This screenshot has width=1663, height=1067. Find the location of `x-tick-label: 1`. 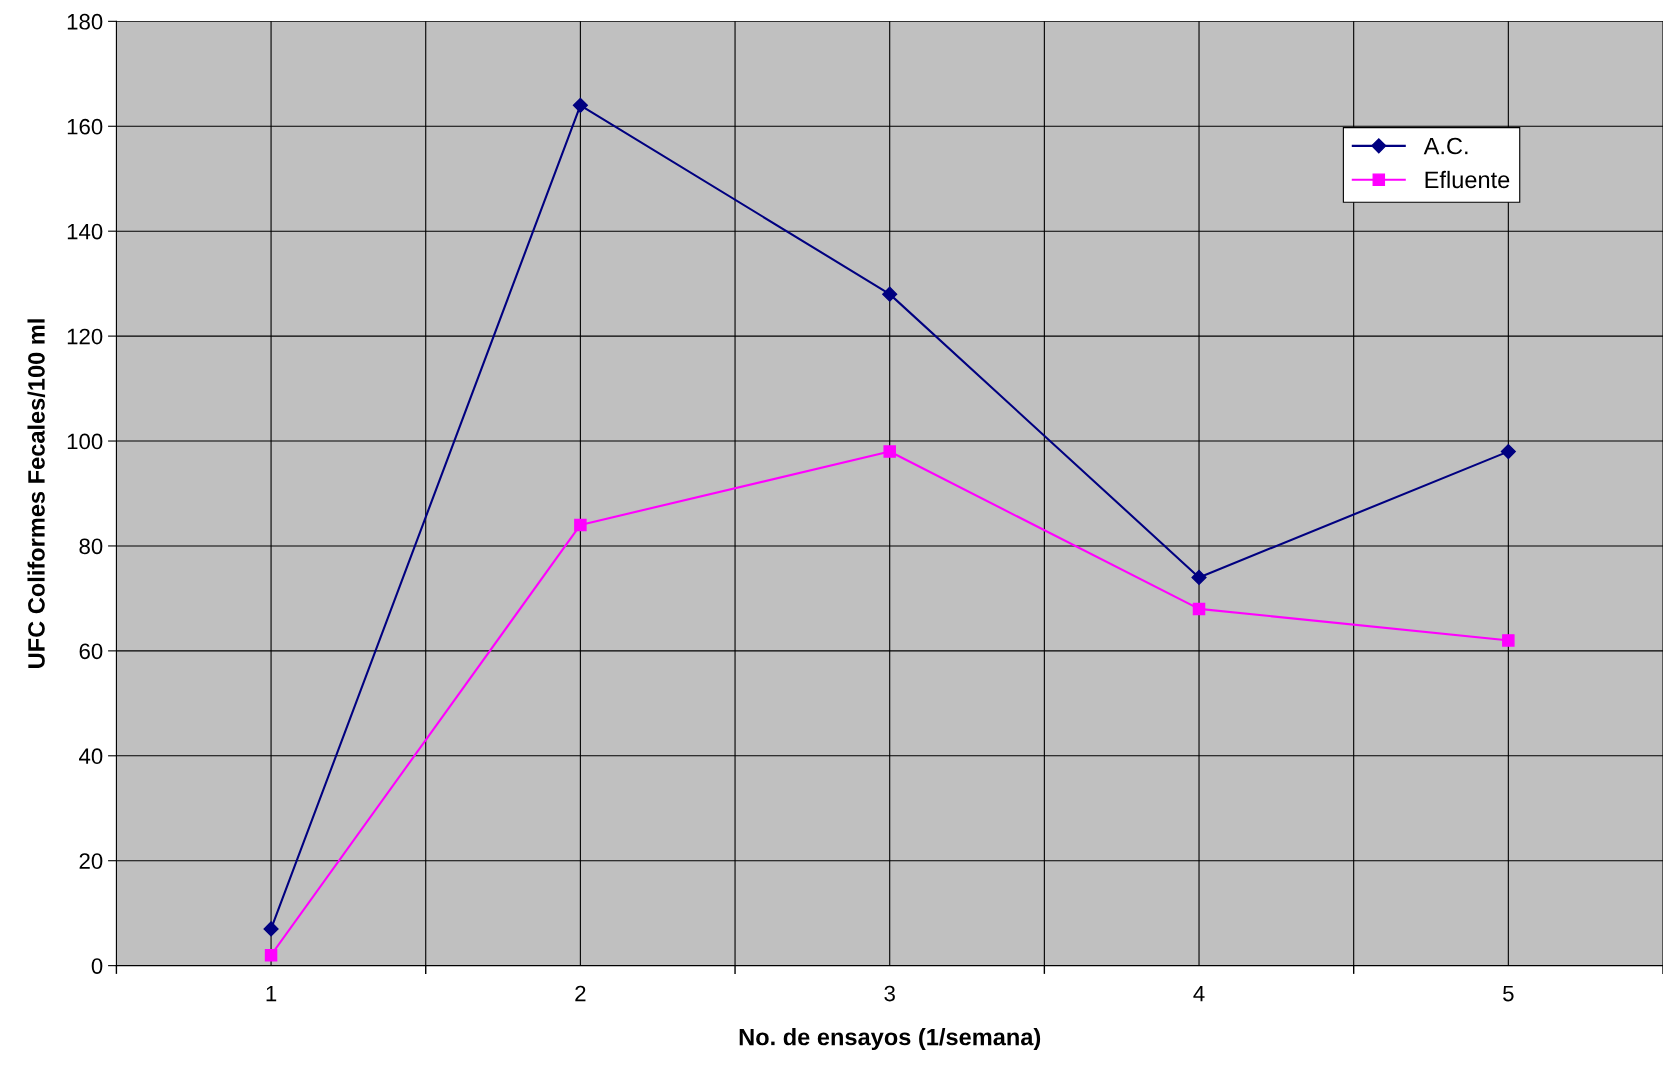

x-tick-label: 1 is located at coordinates (271, 993).